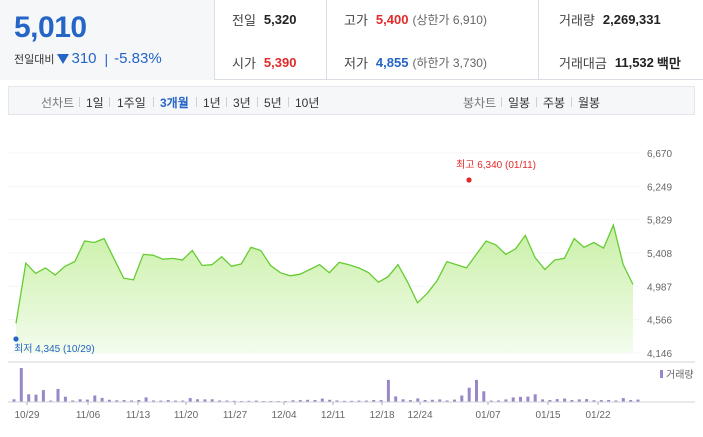 Image resolution: width=703 pixels, height=437 pixels. What do you see at coordinates (333, 415) in the screenshot?
I see `x-tick-label: 12/11` at bounding box center [333, 415].